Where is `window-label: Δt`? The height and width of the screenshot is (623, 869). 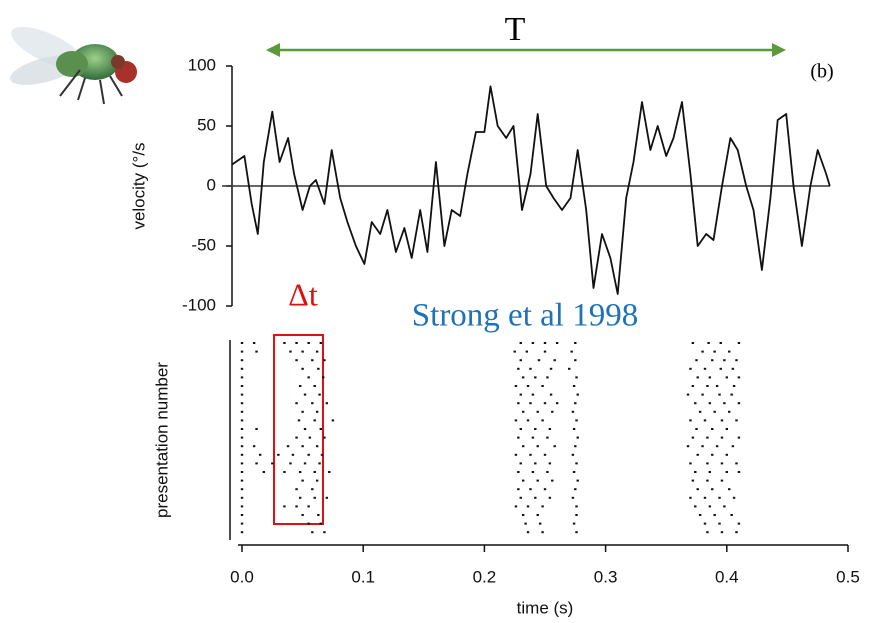
window-label: Δt is located at coordinates (303, 294).